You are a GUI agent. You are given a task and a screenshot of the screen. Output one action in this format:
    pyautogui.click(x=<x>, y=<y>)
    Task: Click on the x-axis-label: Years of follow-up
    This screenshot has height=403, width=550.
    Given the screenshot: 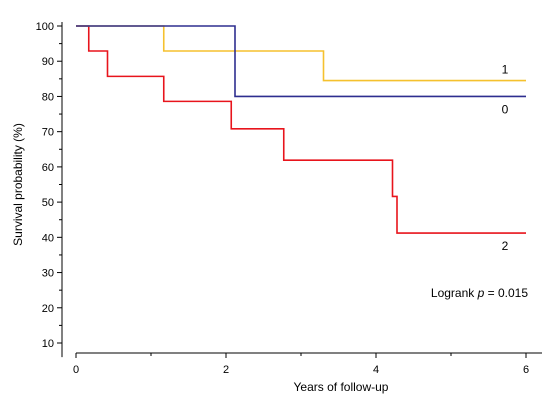 What is the action you would take?
    pyautogui.click(x=341, y=387)
    